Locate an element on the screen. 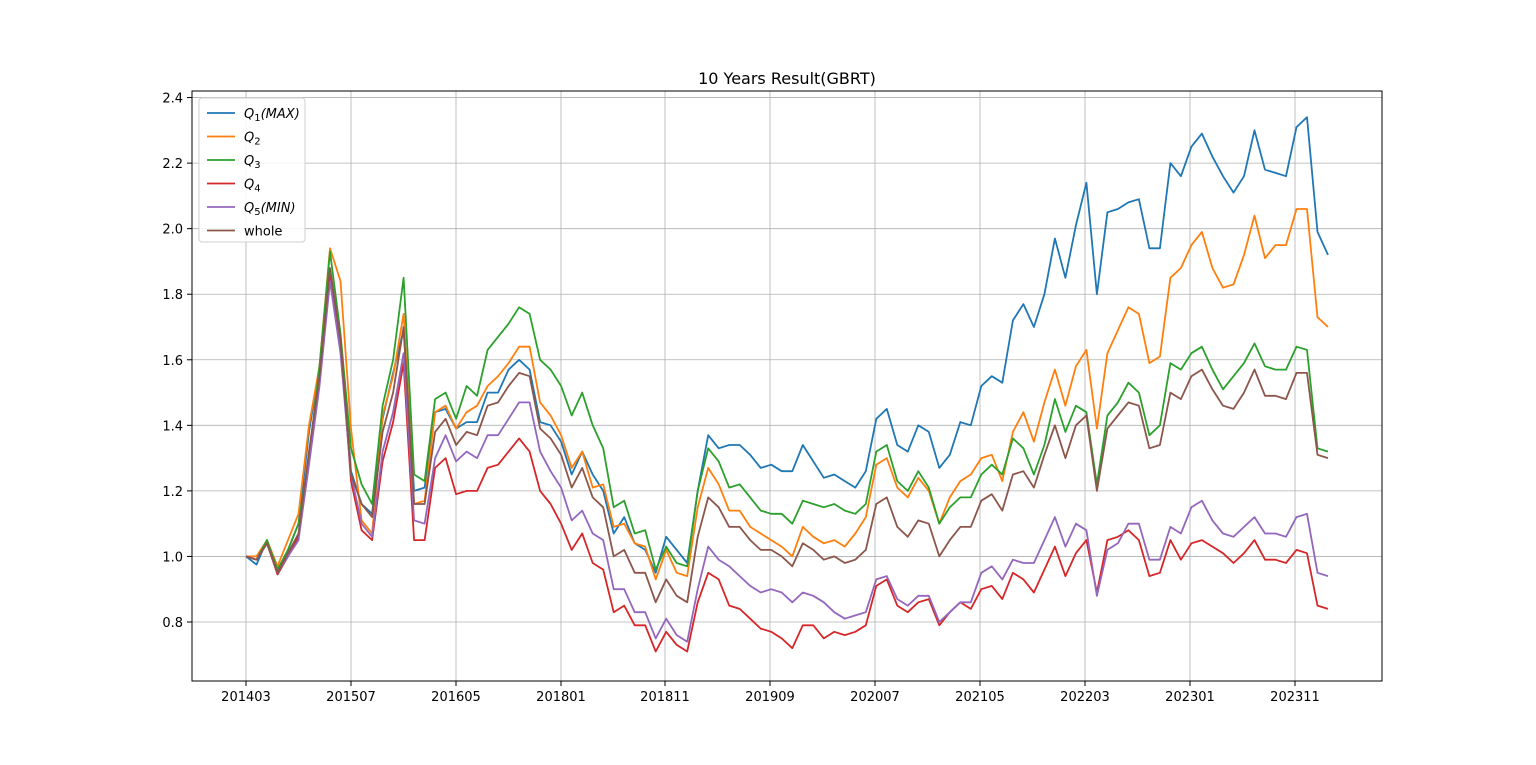  legend-label: whole is located at coordinates (263, 232).